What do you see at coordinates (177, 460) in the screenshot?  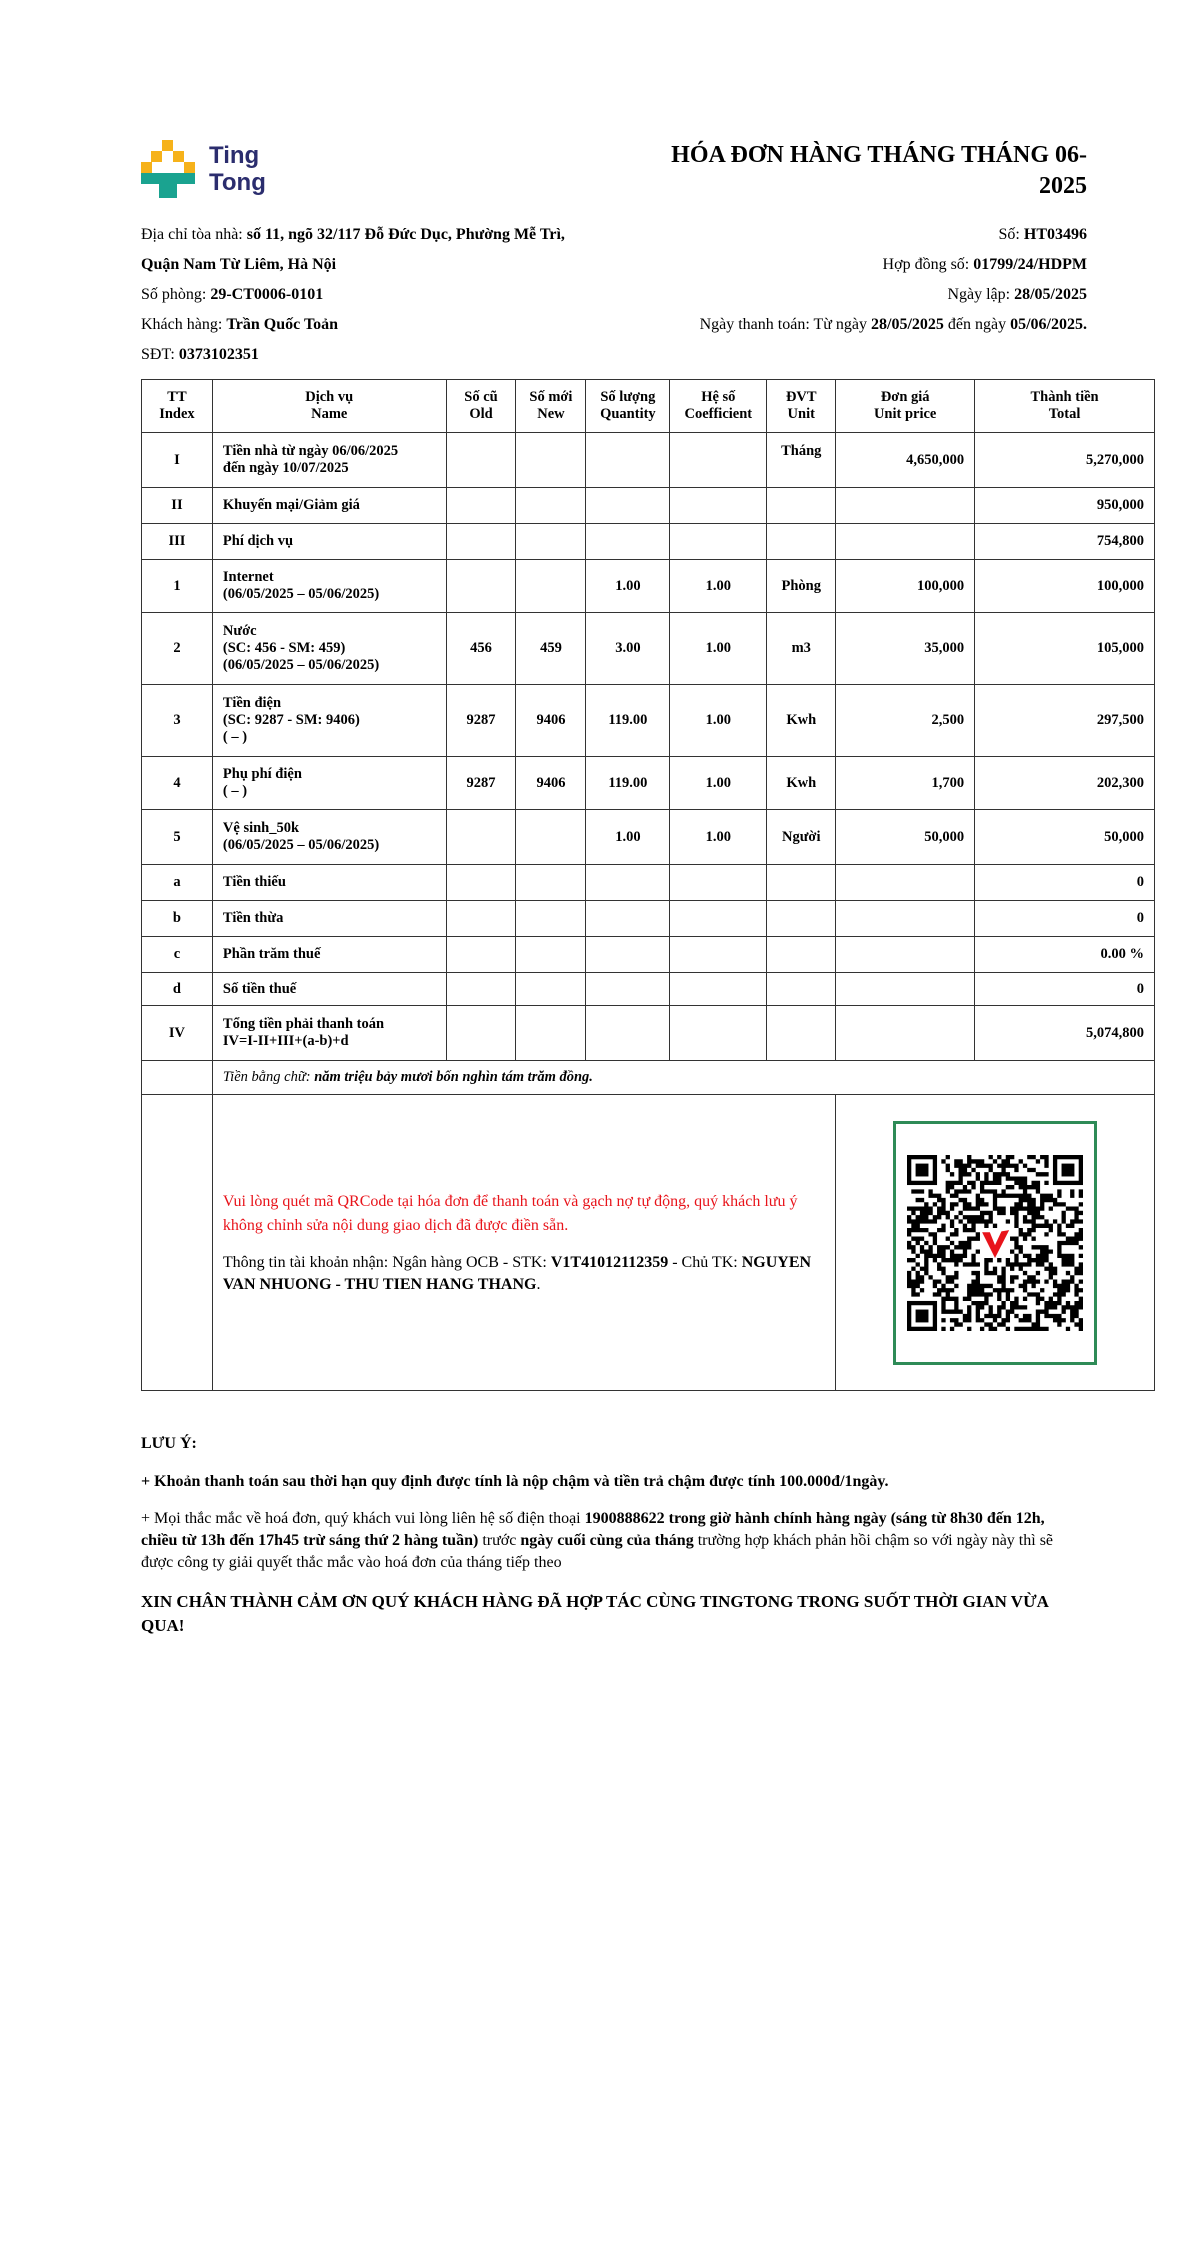 I see `cell-idx: I` at bounding box center [177, 460].